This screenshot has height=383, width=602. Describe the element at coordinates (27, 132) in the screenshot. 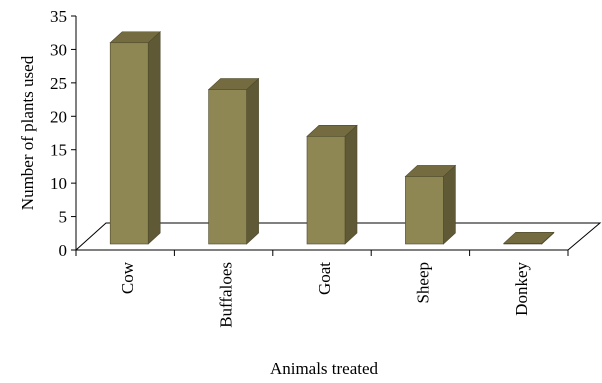

I see `y-axis-title: Number of plants used` at that location.